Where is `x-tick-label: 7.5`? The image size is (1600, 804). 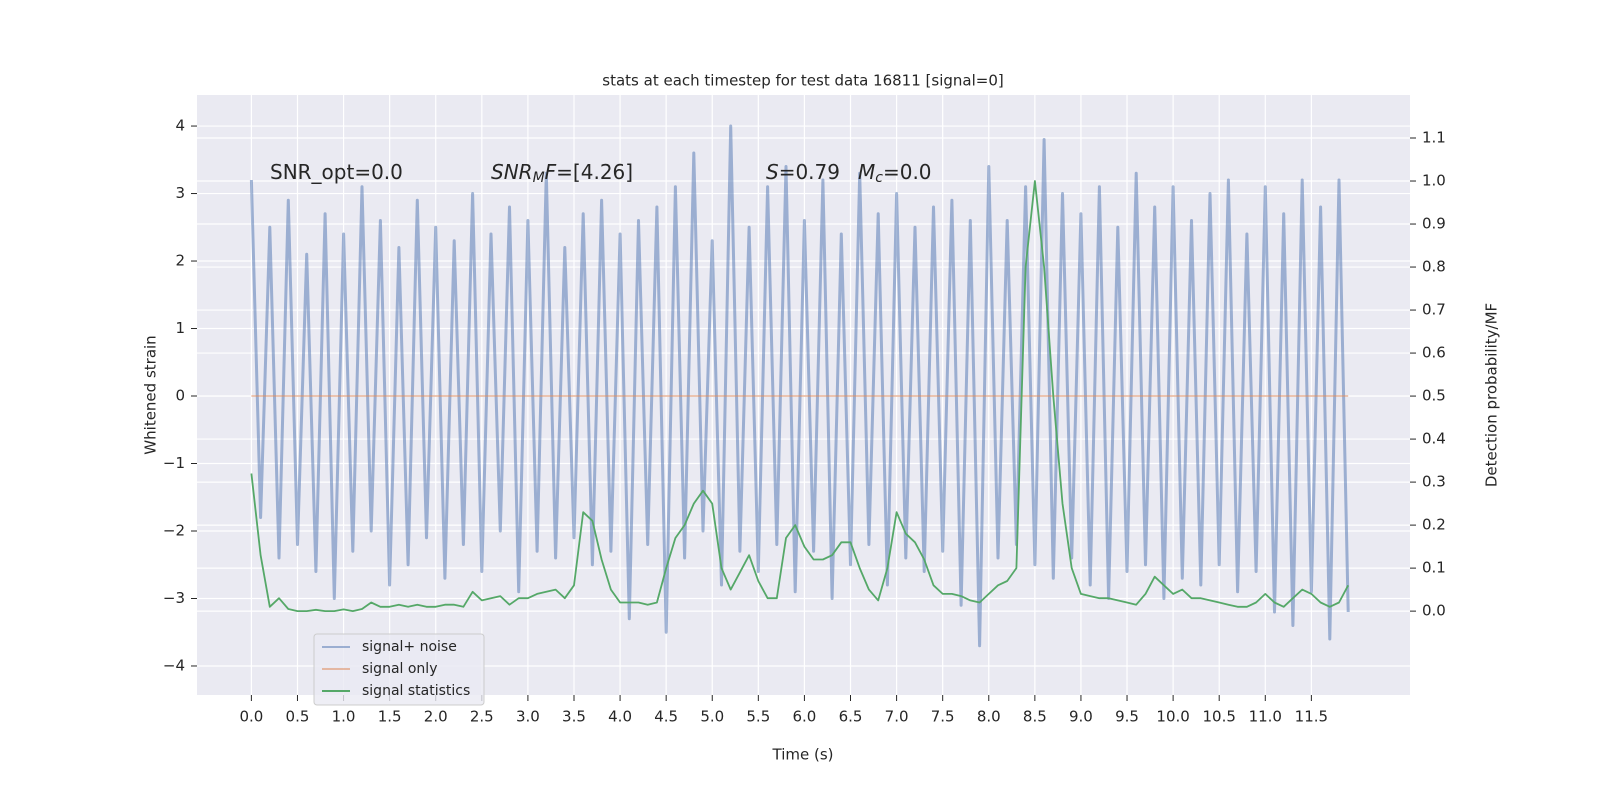
x-tick-label: 7.5 is located at coordinates (943, 717).